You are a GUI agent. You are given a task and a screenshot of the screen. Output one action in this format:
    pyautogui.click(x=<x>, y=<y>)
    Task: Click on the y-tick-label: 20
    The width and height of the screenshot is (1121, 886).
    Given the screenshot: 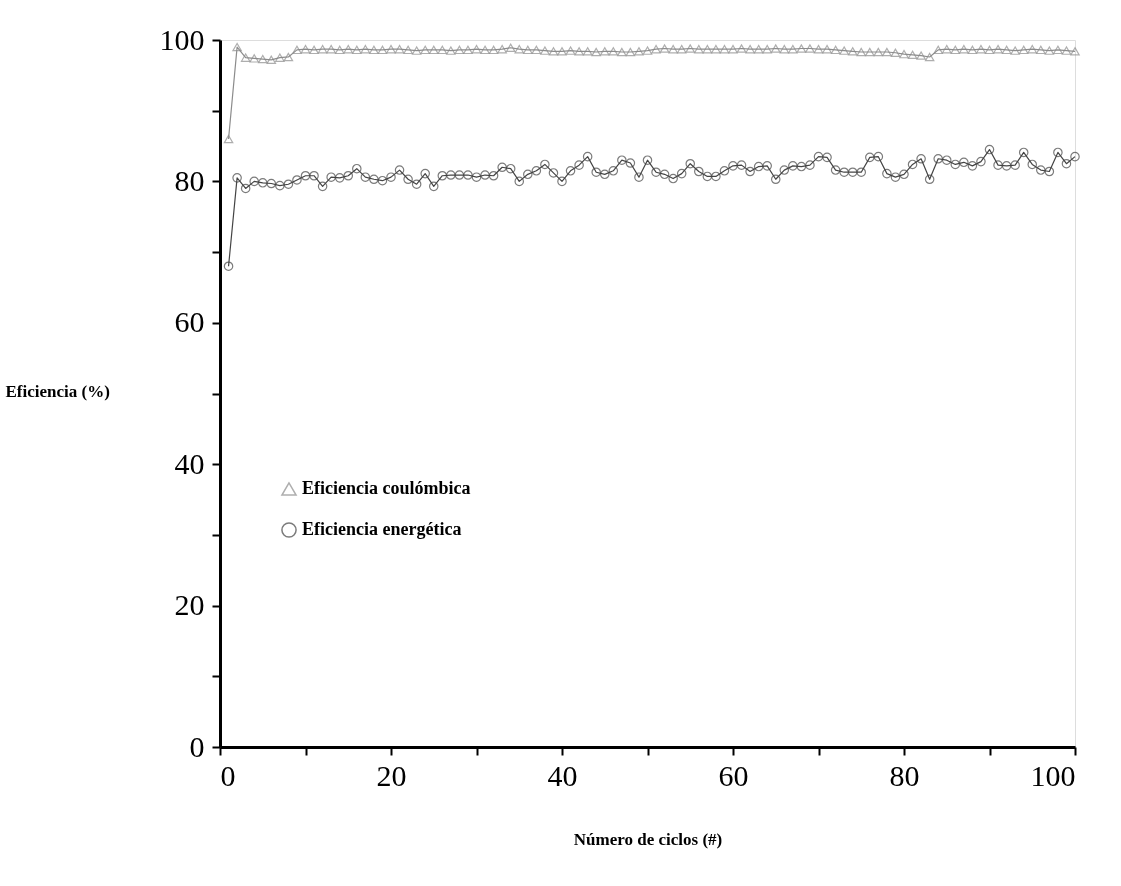 What is the action you would take?
    pyautogui.click(x=189, y=605)
    